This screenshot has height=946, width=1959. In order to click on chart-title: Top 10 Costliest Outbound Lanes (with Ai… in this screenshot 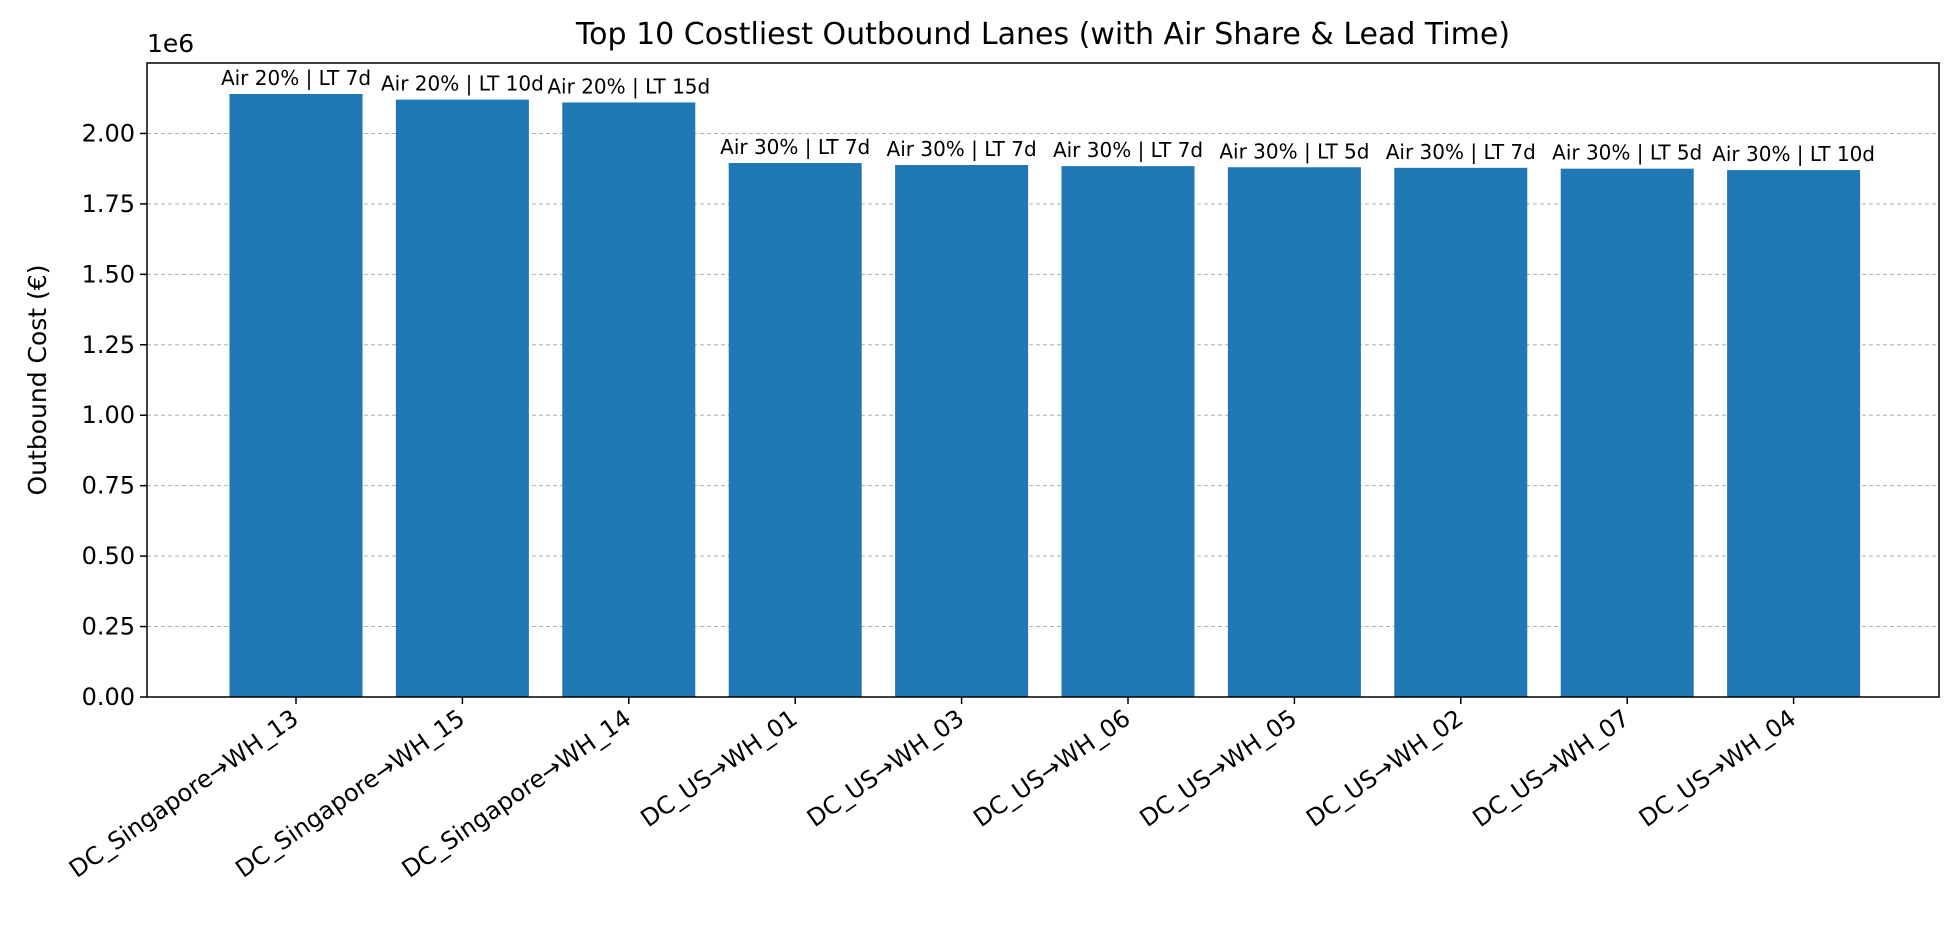, I will do `click(1042, 34)`.